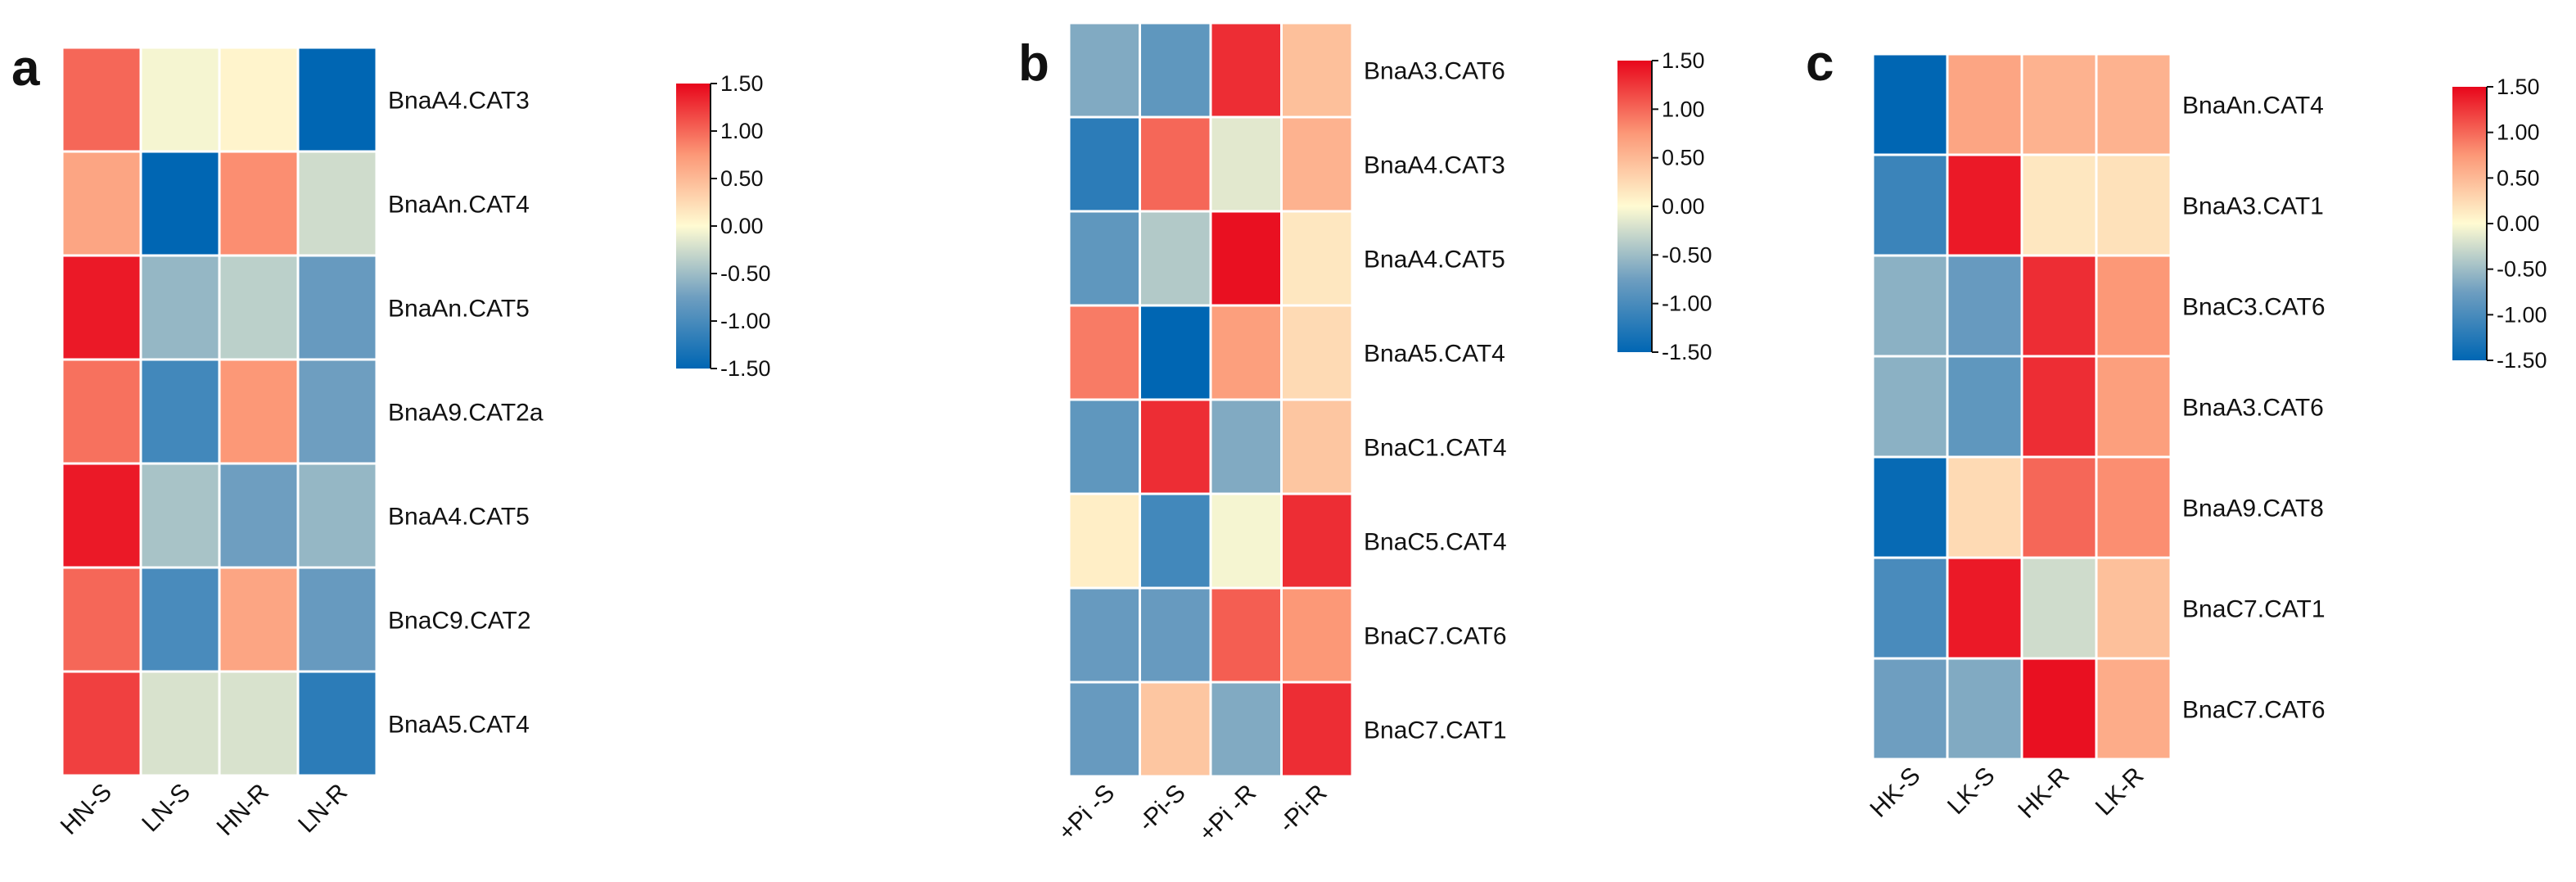 The height and width of the screenshot is (882, 2576). Describe the element at coordinates (459, 621) in the screenshot. I see `row-label: BnaC9.CAT2` at that location.